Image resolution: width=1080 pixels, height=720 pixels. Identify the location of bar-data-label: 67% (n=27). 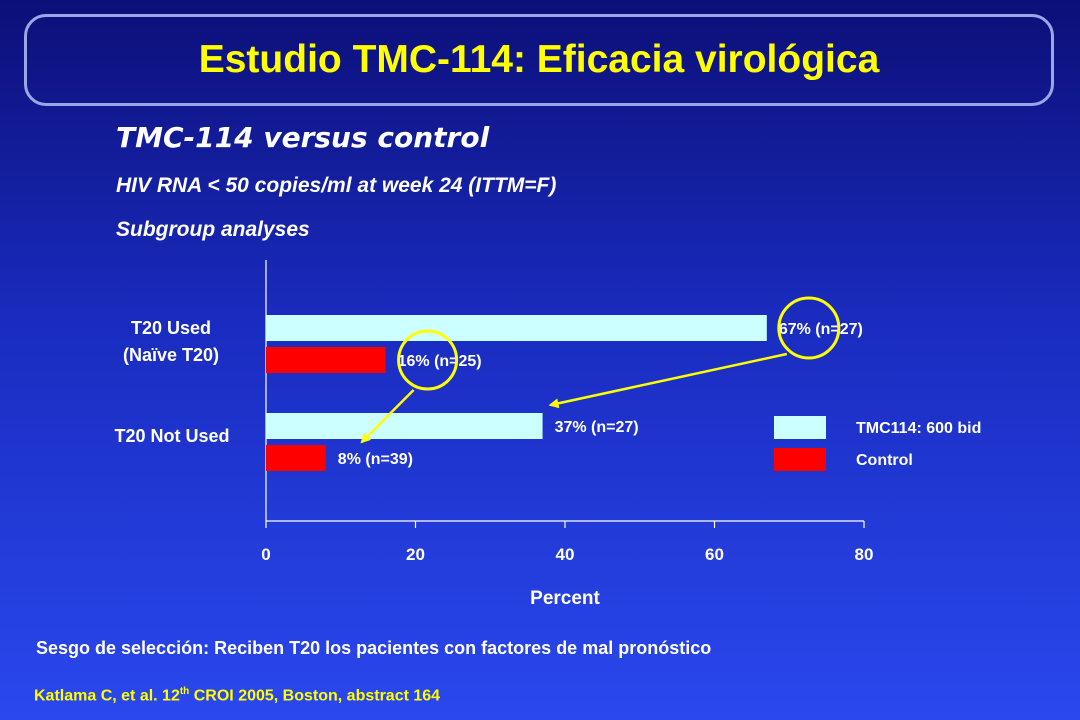
(821, 329).